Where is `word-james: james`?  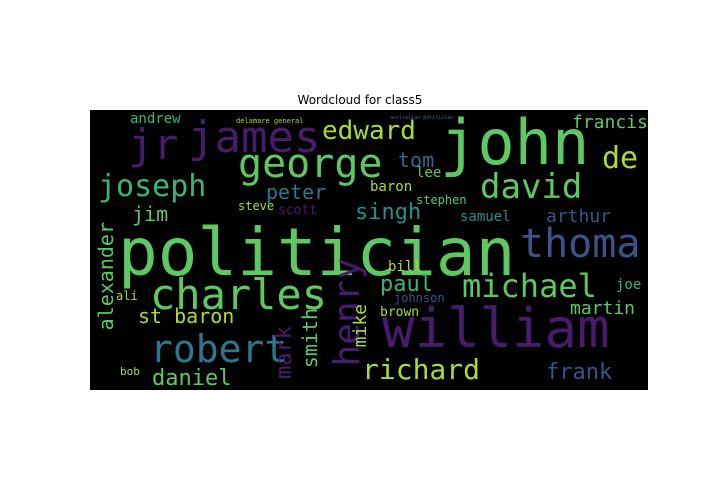
word-james: james is located at coordinates (254, 137).